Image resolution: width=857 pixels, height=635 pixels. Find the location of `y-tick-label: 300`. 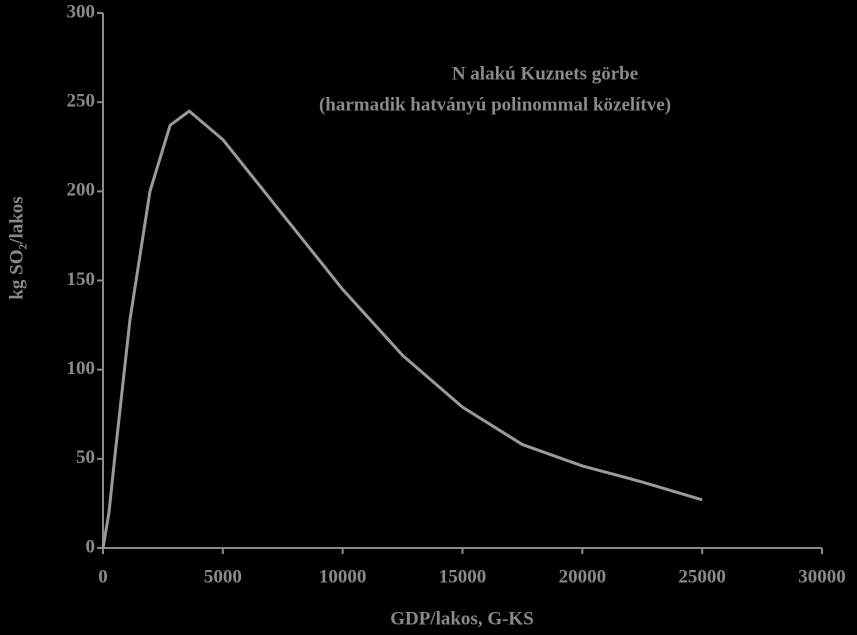

y-tick-label: 300 is located at coordinates (81, 11).